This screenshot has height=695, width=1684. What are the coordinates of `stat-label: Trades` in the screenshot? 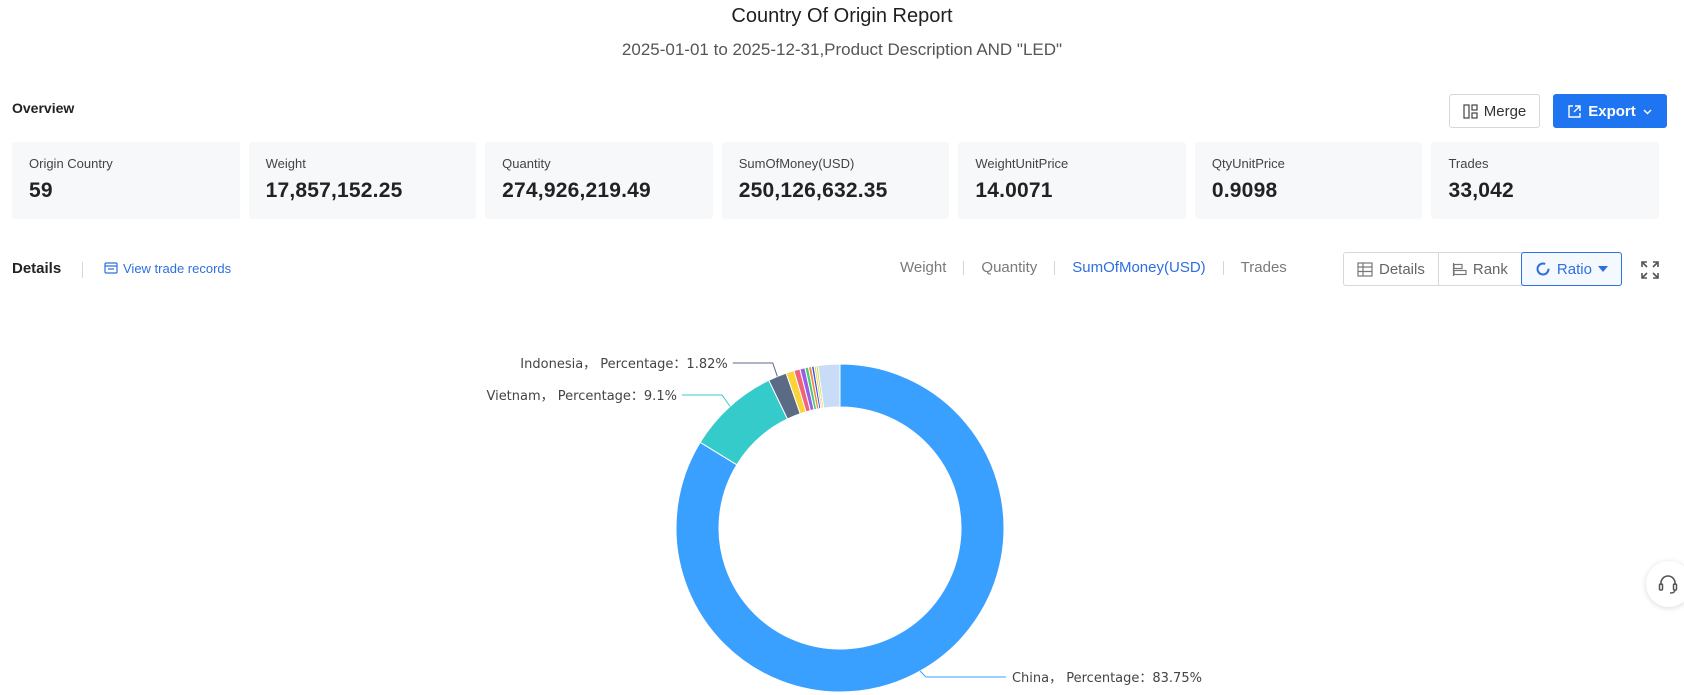 It's located at (1468, 163).